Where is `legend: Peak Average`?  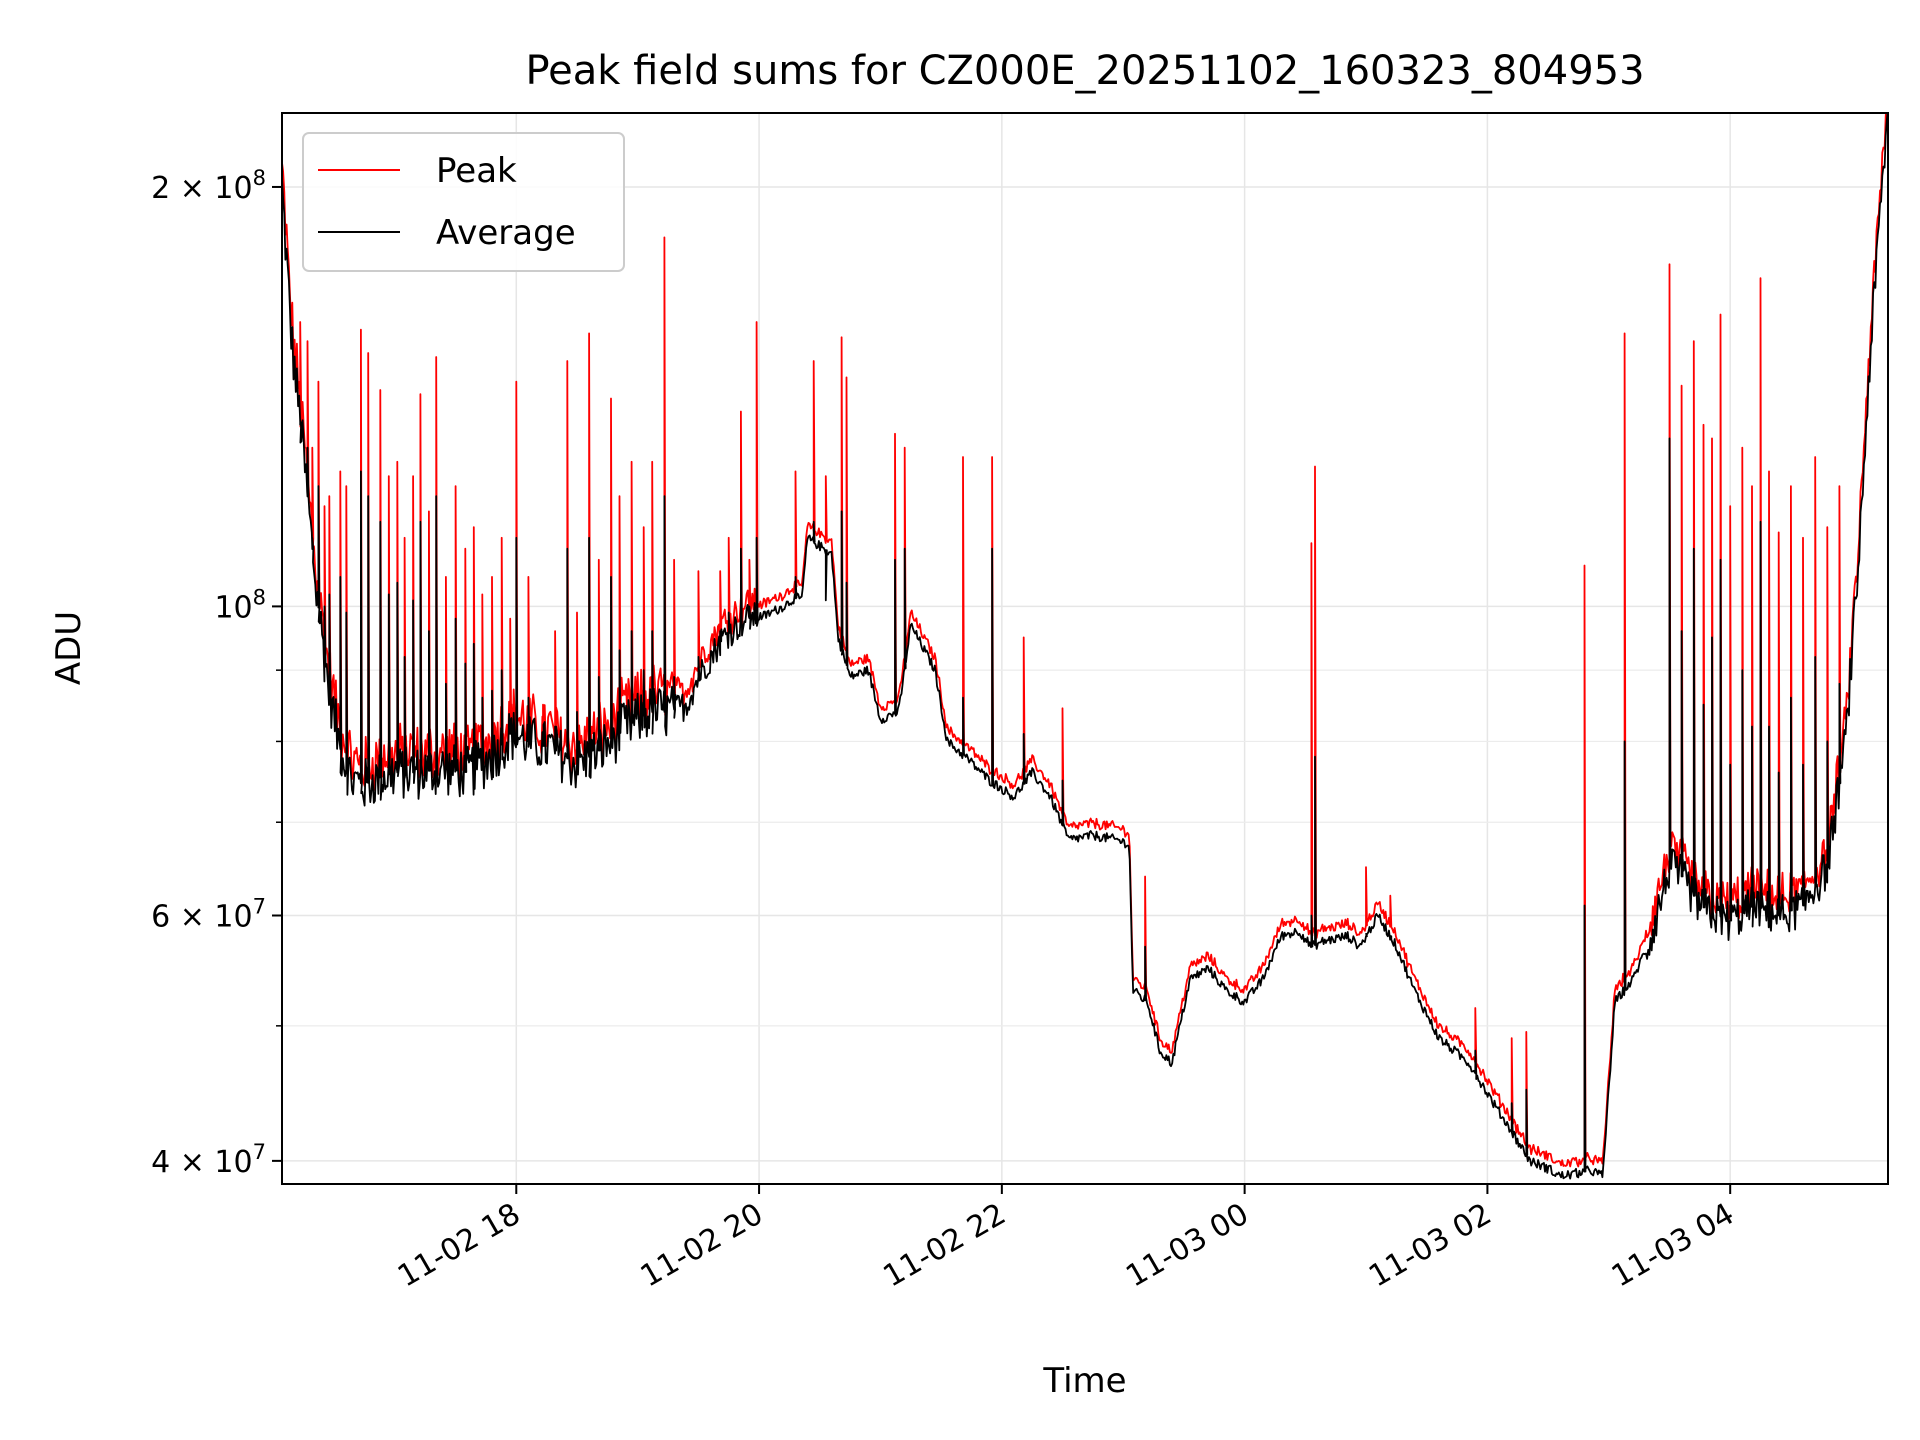
legend: Peak Average is located at coordinates (463, 202).